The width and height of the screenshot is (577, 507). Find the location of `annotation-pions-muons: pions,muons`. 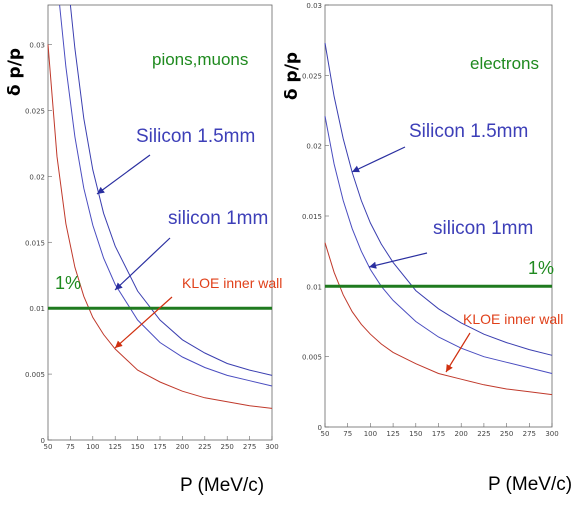

annotation-pions-muons: pions,muons is located at coordinates (200, 59).